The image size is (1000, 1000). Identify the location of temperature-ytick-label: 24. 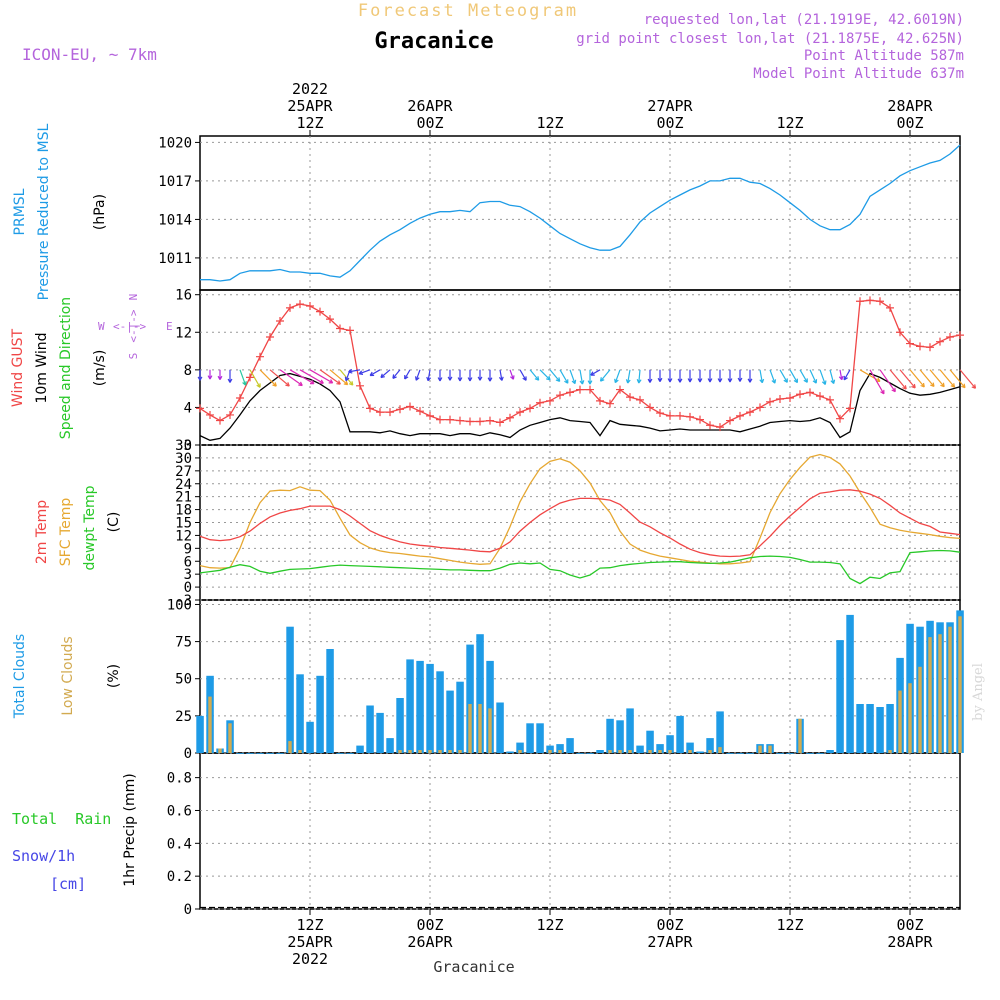
(183, 485).